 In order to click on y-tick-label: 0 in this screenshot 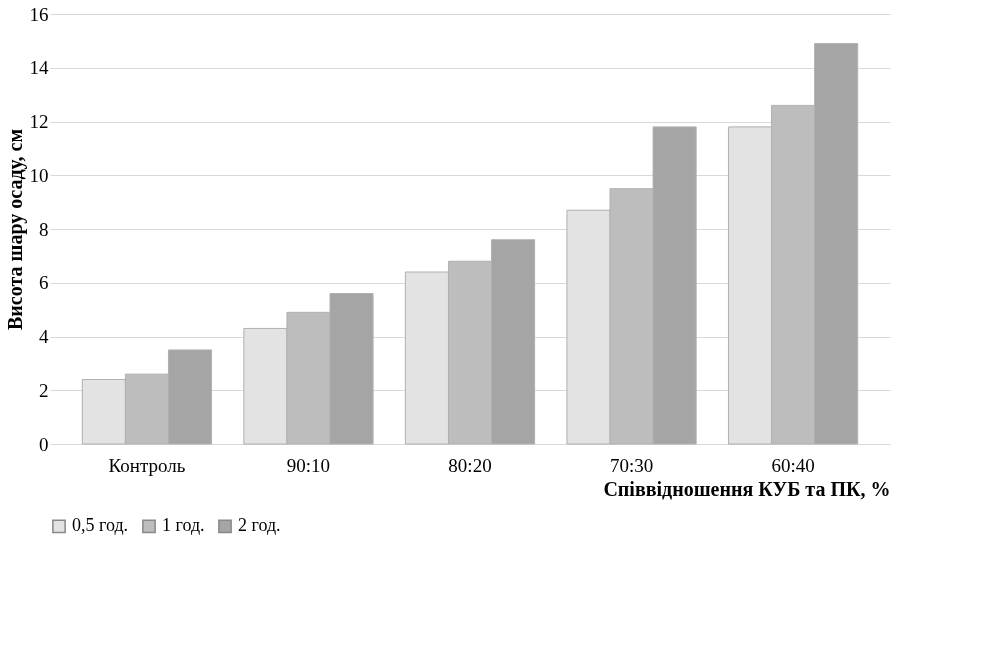, I will do `click(44, 444)`.